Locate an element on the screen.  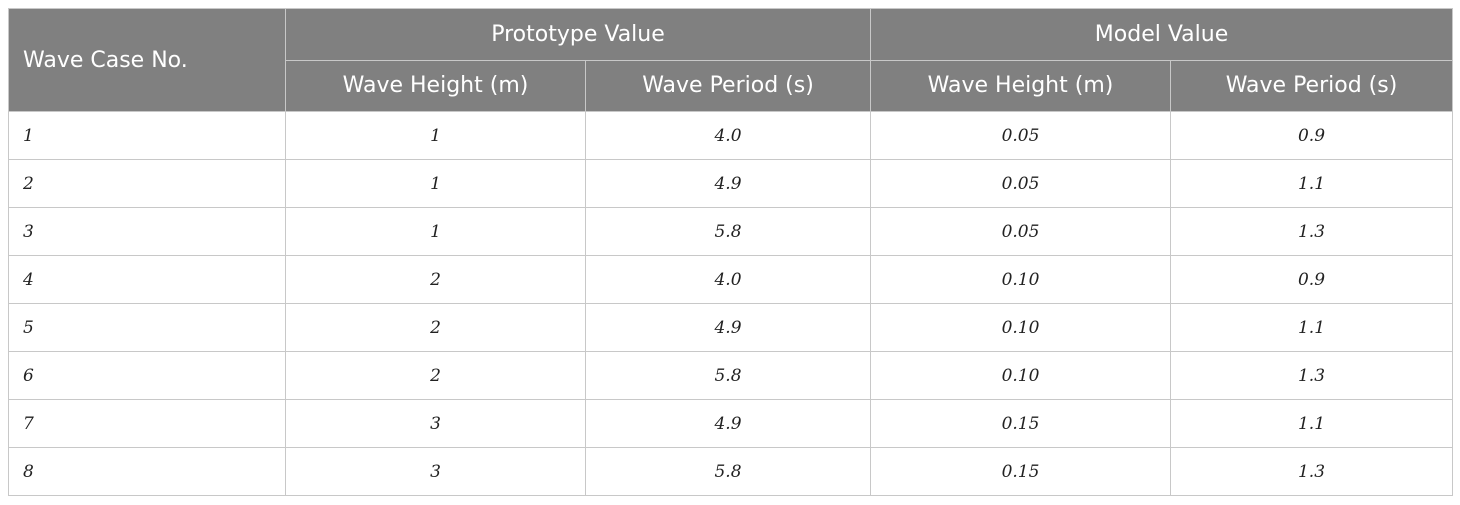
header-prototype-wave-height: Wave Height (m) is located at coordinates (435, 85).